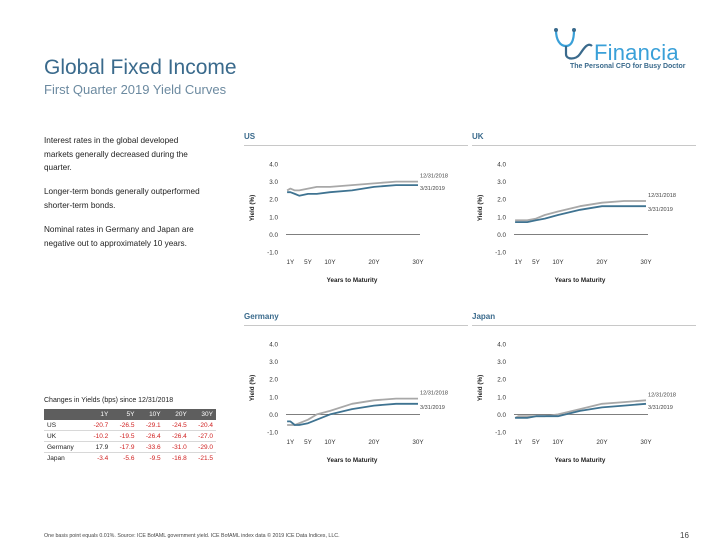 This screenshot has height=556, width=720. What do you see at coordinates (155, 458) in the screenshot?
I see `table-cell: -9.5` at bounding box center [155, 458].